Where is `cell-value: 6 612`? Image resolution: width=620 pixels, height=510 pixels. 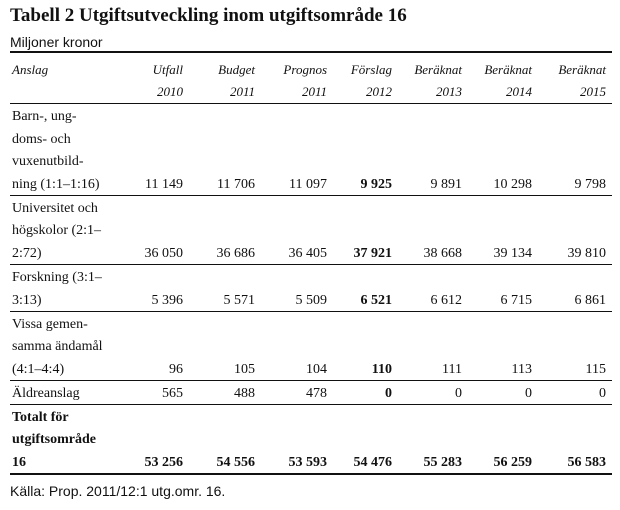 cell-value: 6 612 is located at coordinates (446, 300).